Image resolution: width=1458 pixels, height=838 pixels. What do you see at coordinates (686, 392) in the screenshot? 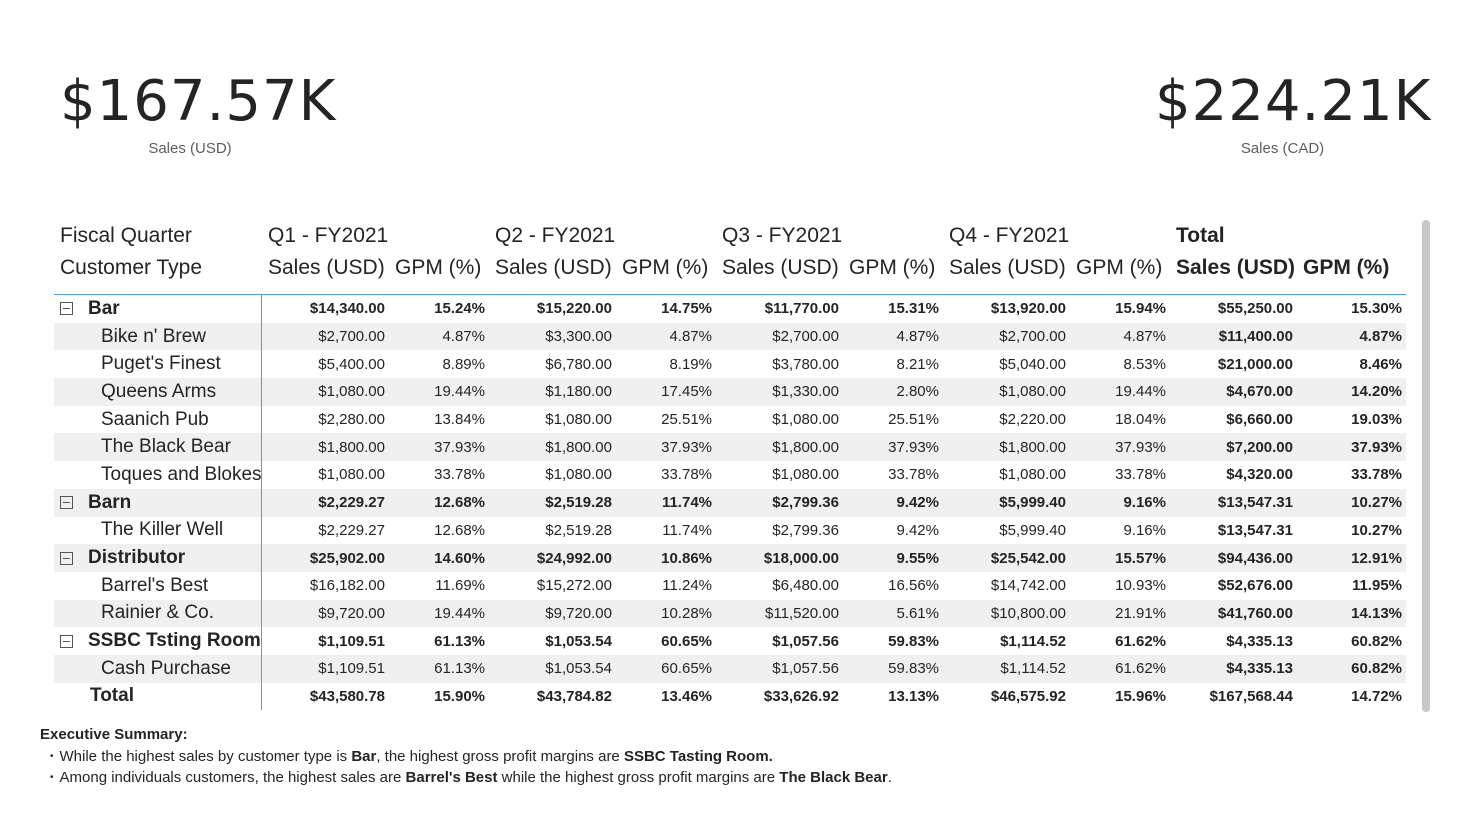
I see `gpm-cell: 17.45%` at bounding box center [686, 392].